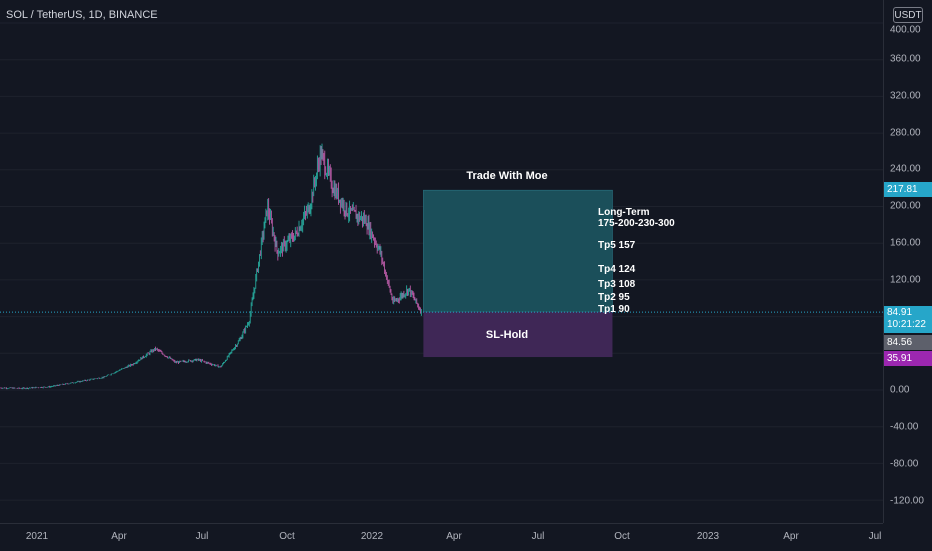  I want to click on long-term-label: Long-Term, so click(624, 212).